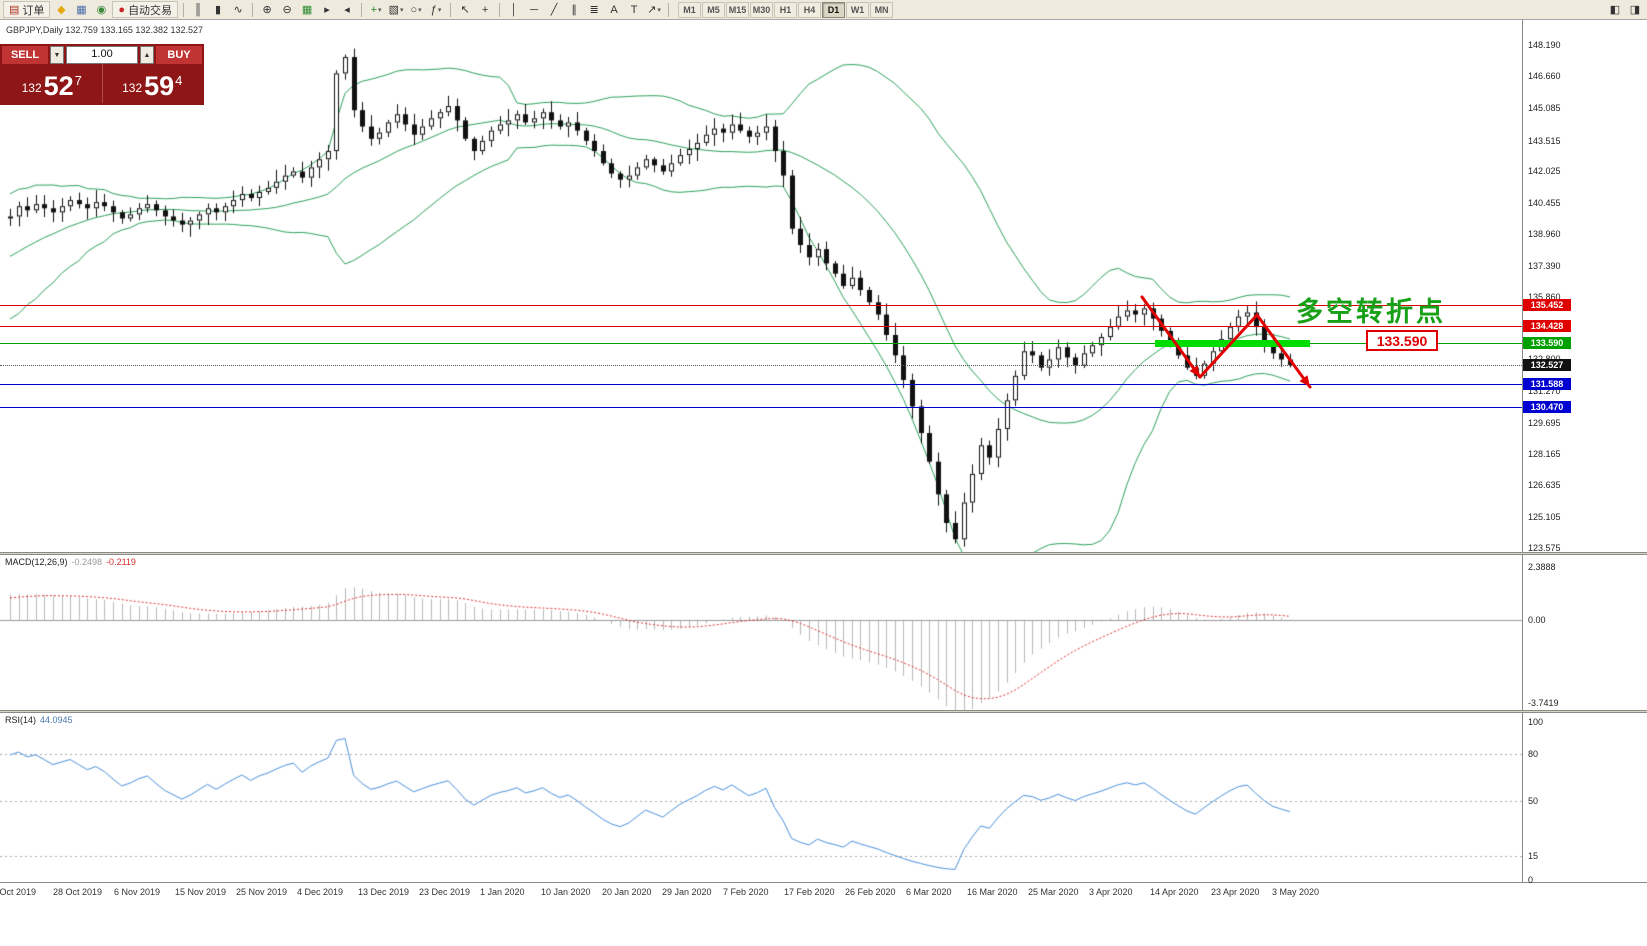 This screenshot has width=1647, height=946. I want to click on indicators-icon: ƒ ▾, so click(436, 9).